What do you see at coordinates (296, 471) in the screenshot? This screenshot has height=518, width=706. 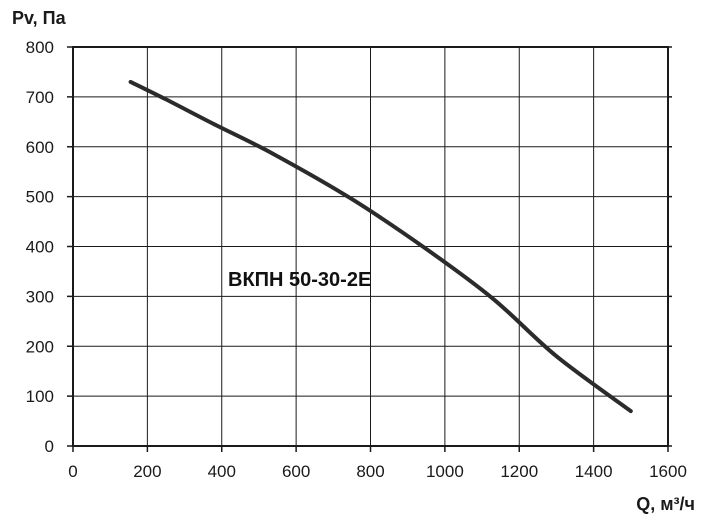 I see `x-tick-label: 600` at bounding box center [296, 471].